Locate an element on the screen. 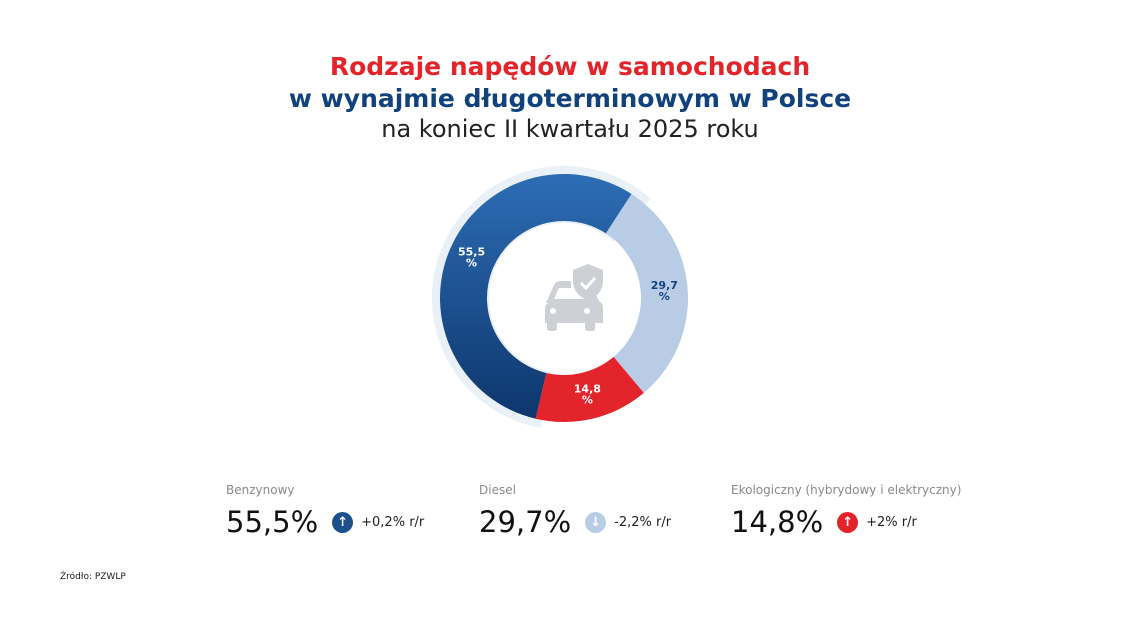  stat-change: -2,2% r/r is located at coordinates (643, 522).